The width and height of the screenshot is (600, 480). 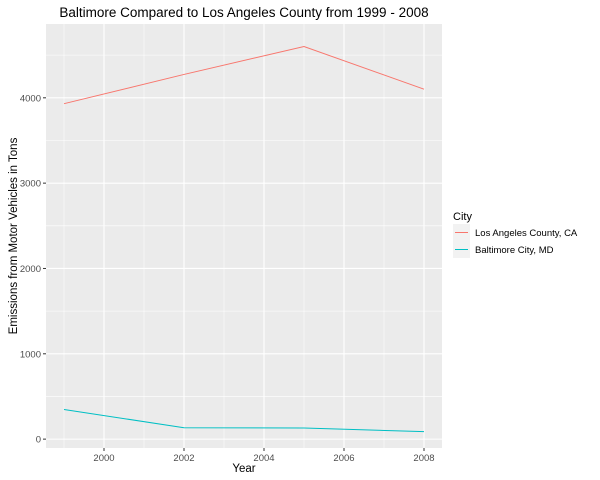 I want to click on y-tick-label: 2000, so click(x=30, y=269).